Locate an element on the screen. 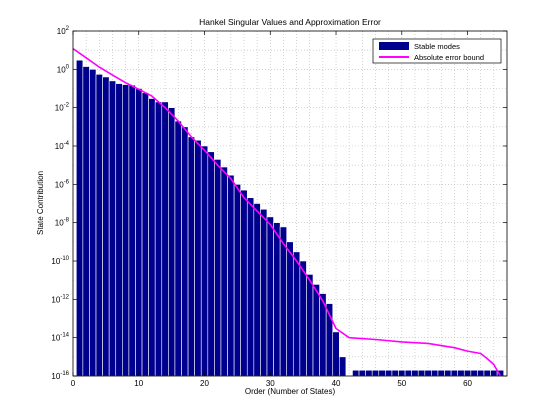 This screenshot has height=420, width=560. y-axis-label: State Contribution is located at coordinates (40, 203).